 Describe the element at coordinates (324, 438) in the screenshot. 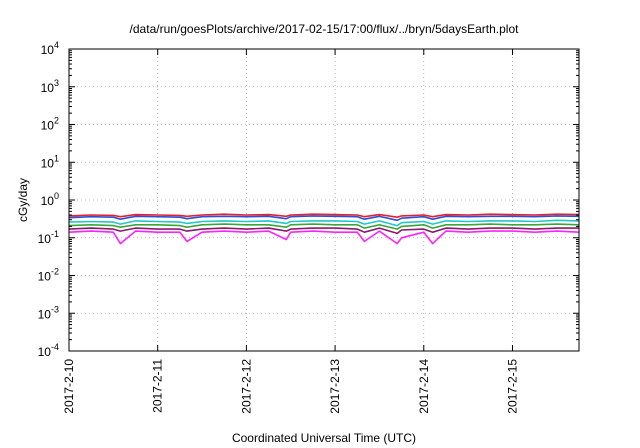

I see `x-axis-label: Coordinated Universal Time (UTC)` at that location.